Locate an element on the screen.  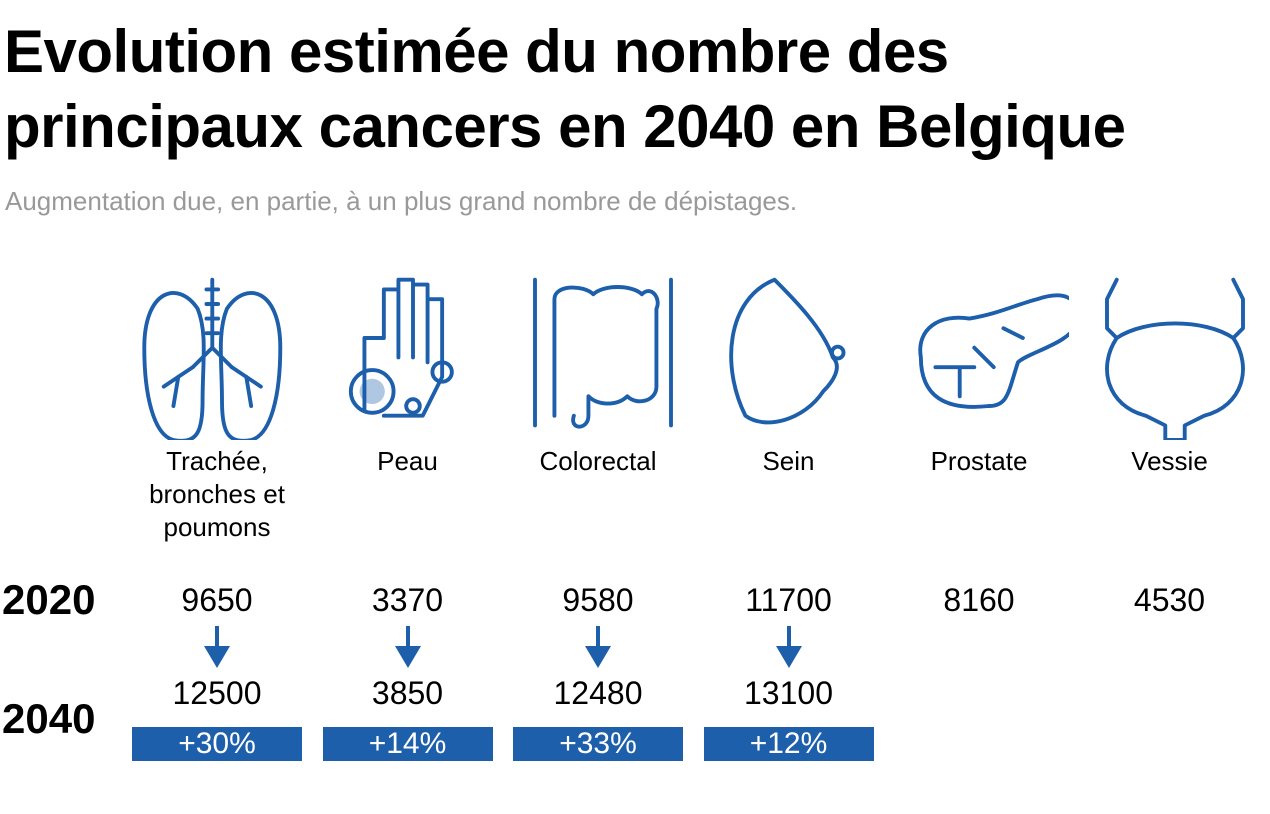
cancer-label: Sein is located at coordinates (788, 461).